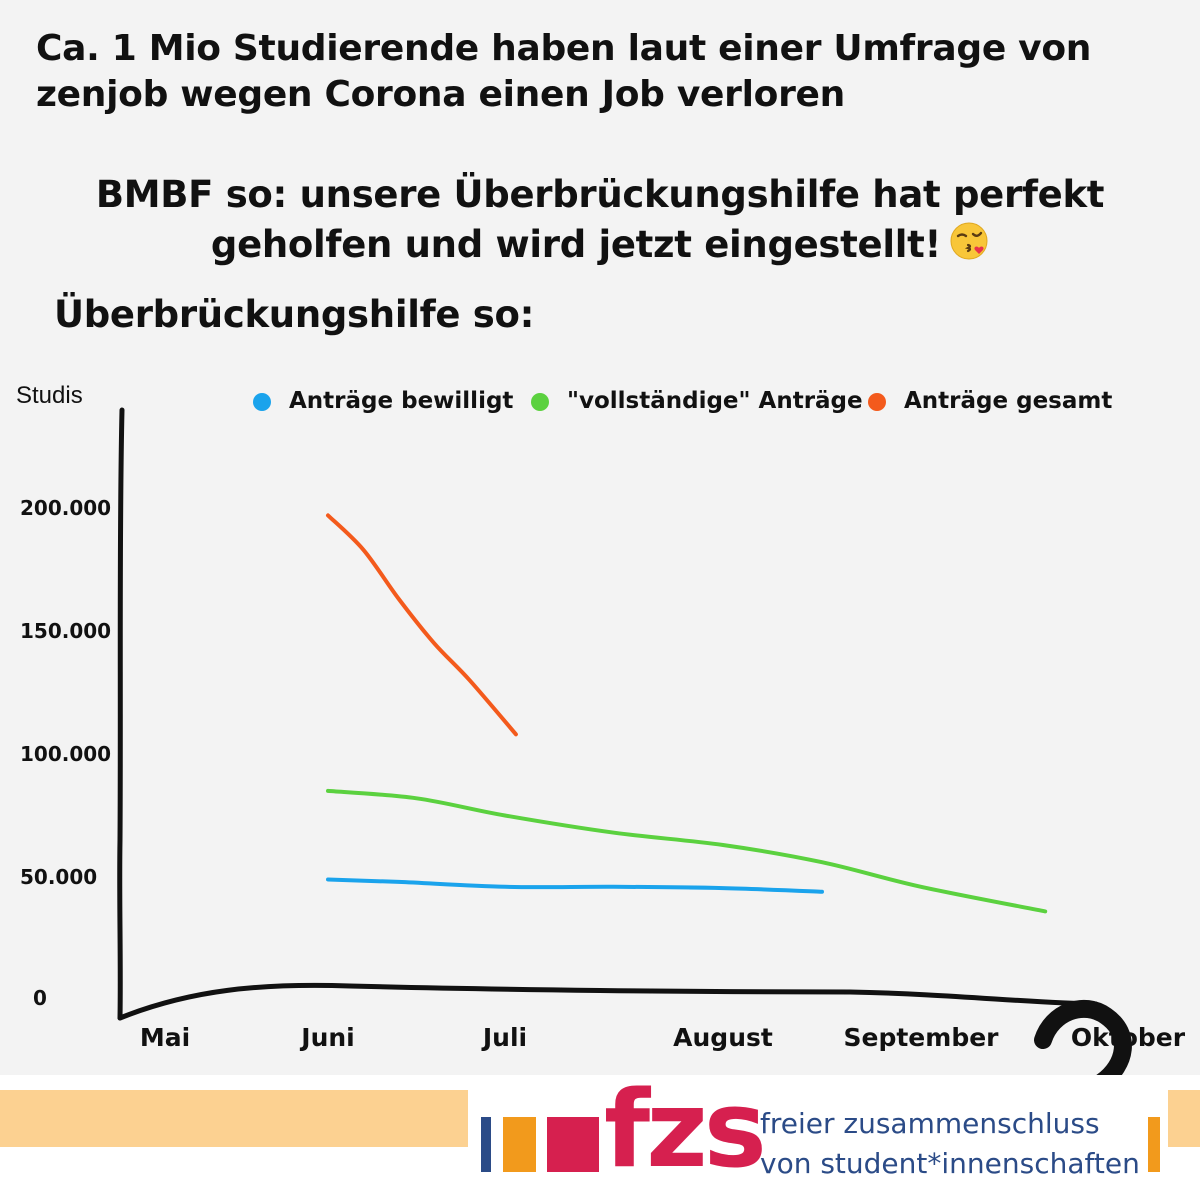 The height and width of the screenshot is (1200, 1200). Describe the element at coordinates (930, 1123) in the screenshot. I see `fzs-line-1: freier zusammenschluss` at that location.